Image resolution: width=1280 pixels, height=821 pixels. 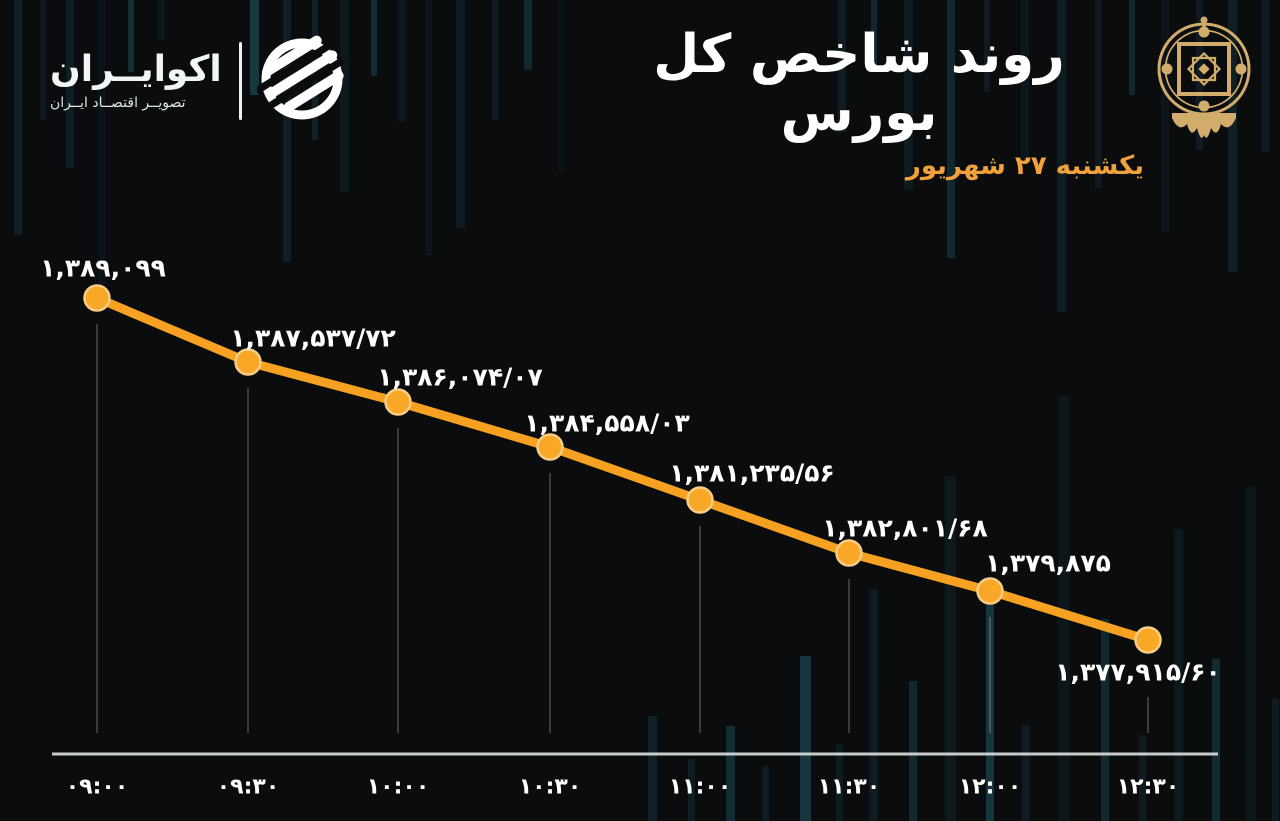 I want to click on date-subtitle: یکشنبه ۲۷ شهریور, so click(x=1024, y=165).